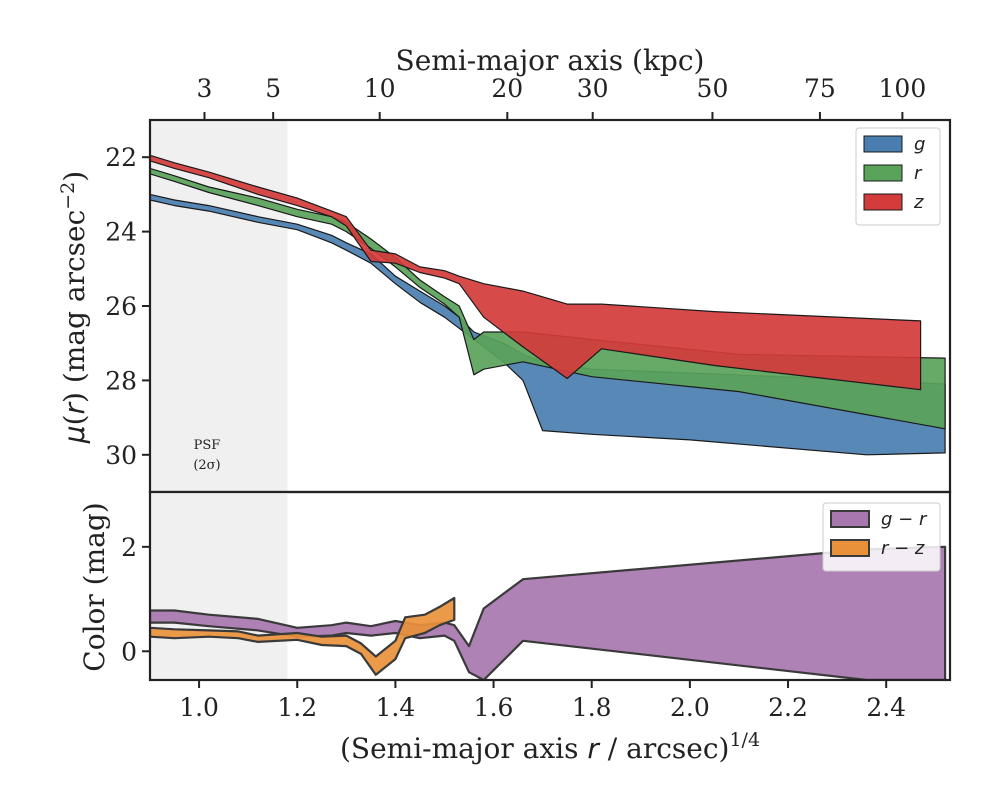  What do you see at coordinates (494, 707) in the screenshot?
I see `x-tick-label: 1.6` at bounding box center [494, 707].